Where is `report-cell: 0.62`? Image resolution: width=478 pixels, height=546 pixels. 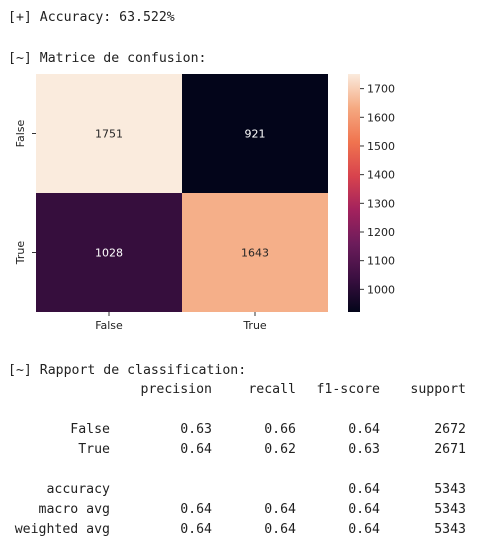
report-cell: 0.62 is located at coordinates (280, 449).